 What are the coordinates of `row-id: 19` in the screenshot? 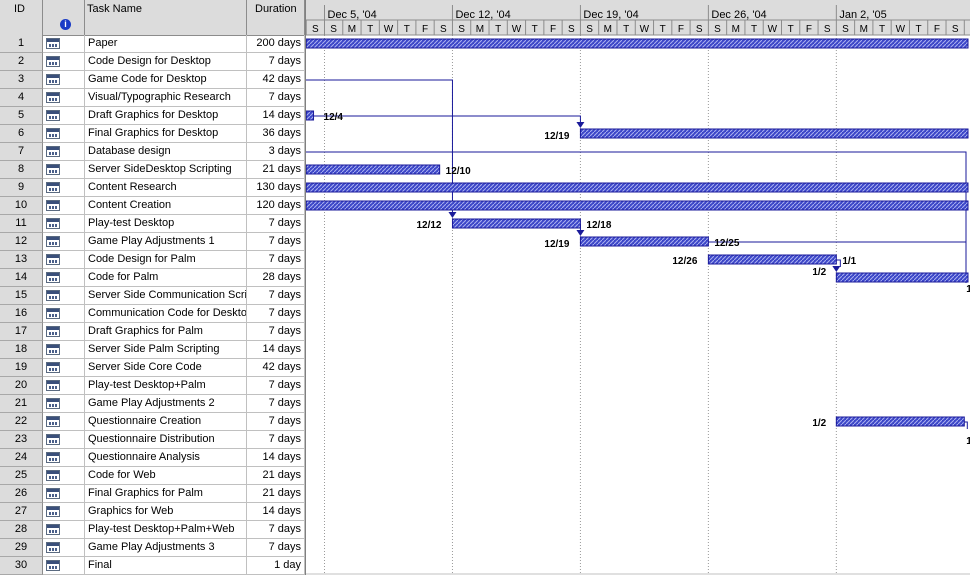 It's located at (21, 368).